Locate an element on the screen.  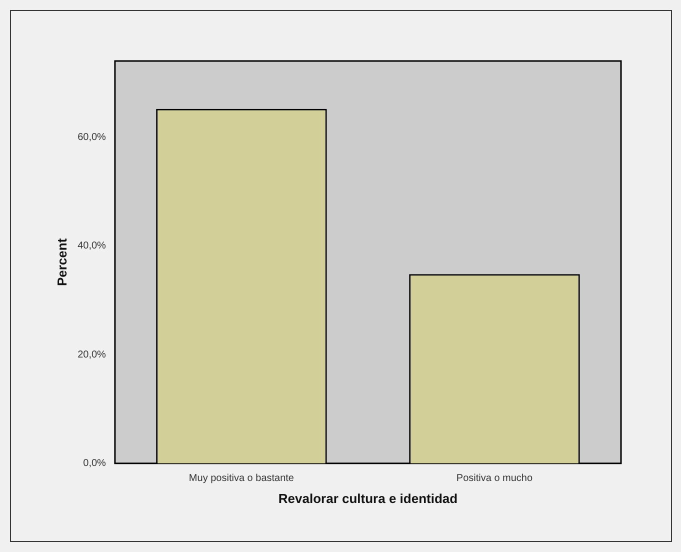
y-tick-label: 60,0% is located at coordinates (92, 137).